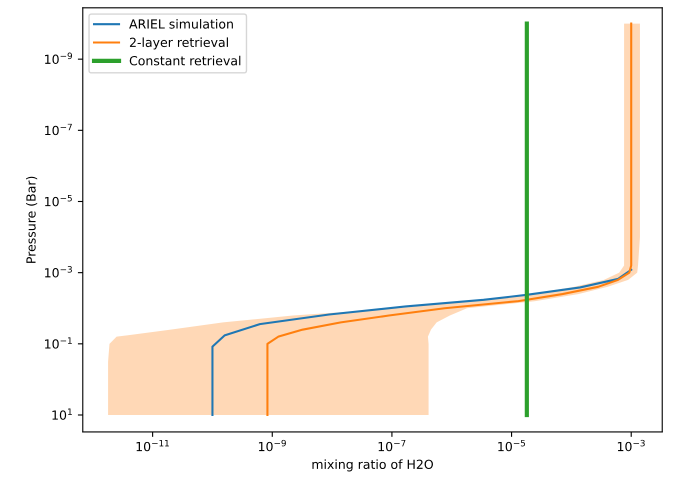 Image resolution: width=673 pixels, height=487 pixels. I want to click on y-tick-label: 10$^{−7}$, so click(58, 130).